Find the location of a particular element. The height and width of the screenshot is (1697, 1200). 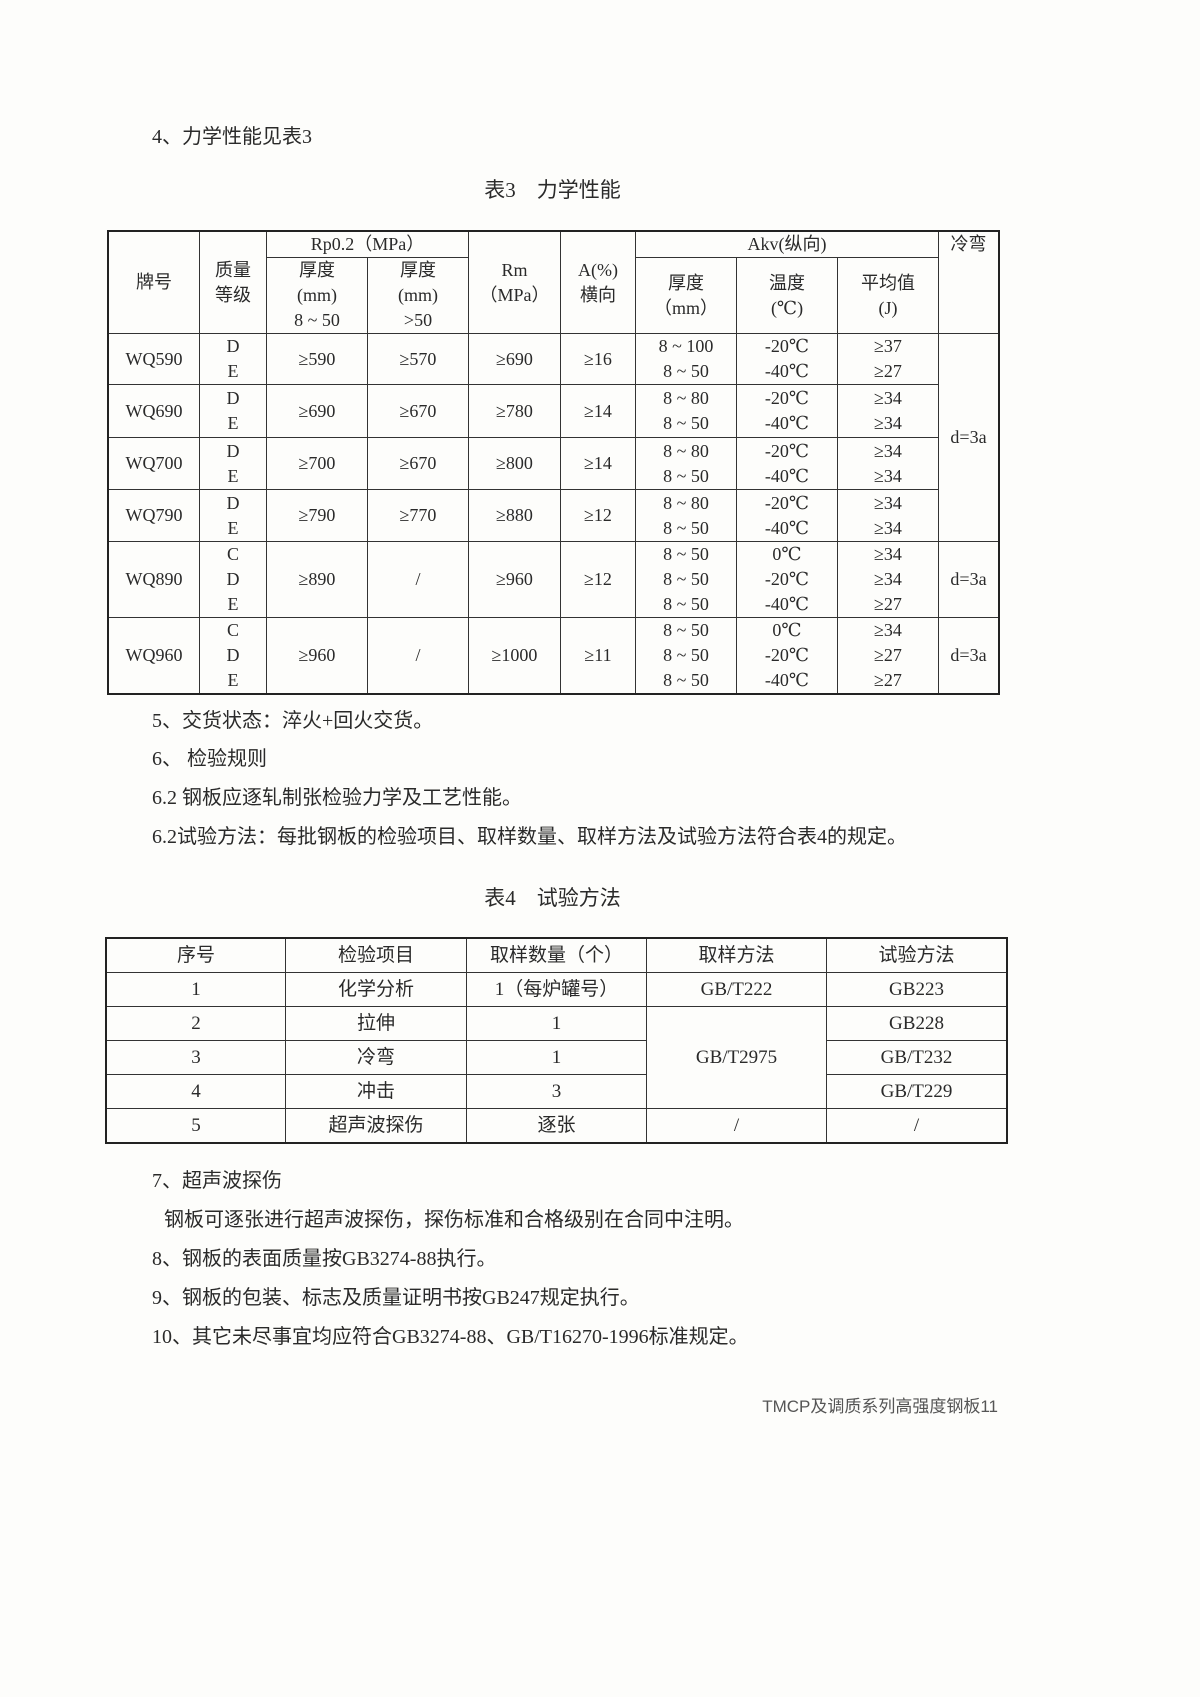

rm-line: ≥800 is located at coordinates (514, 463).